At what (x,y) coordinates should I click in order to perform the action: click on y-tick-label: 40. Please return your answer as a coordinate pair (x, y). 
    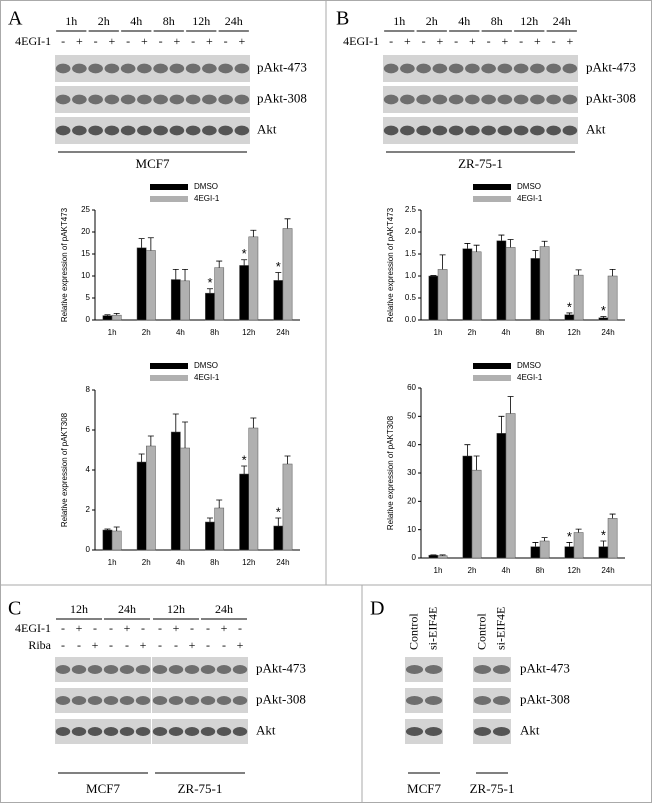
    Looking at the image, I should click on (411, 444).